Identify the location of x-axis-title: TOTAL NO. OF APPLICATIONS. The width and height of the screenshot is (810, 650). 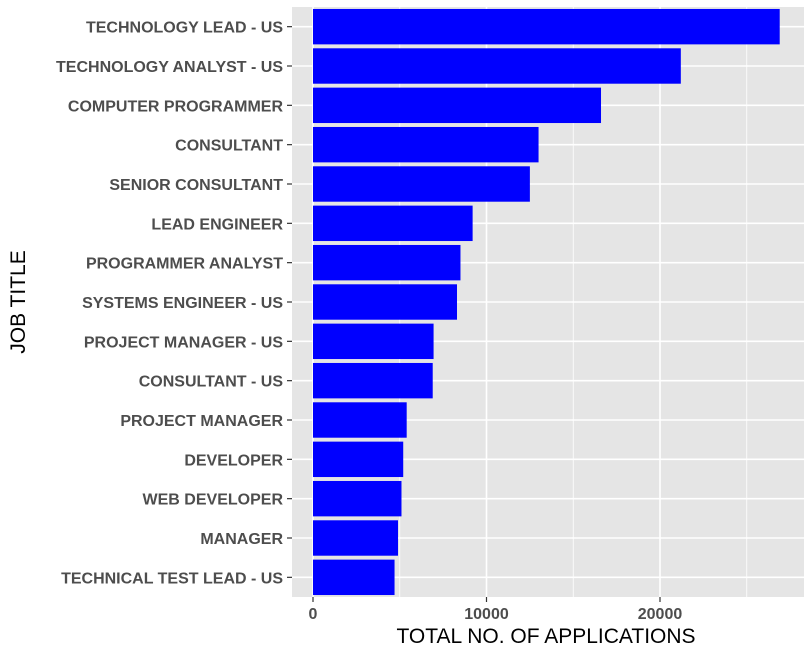
(545, 636).